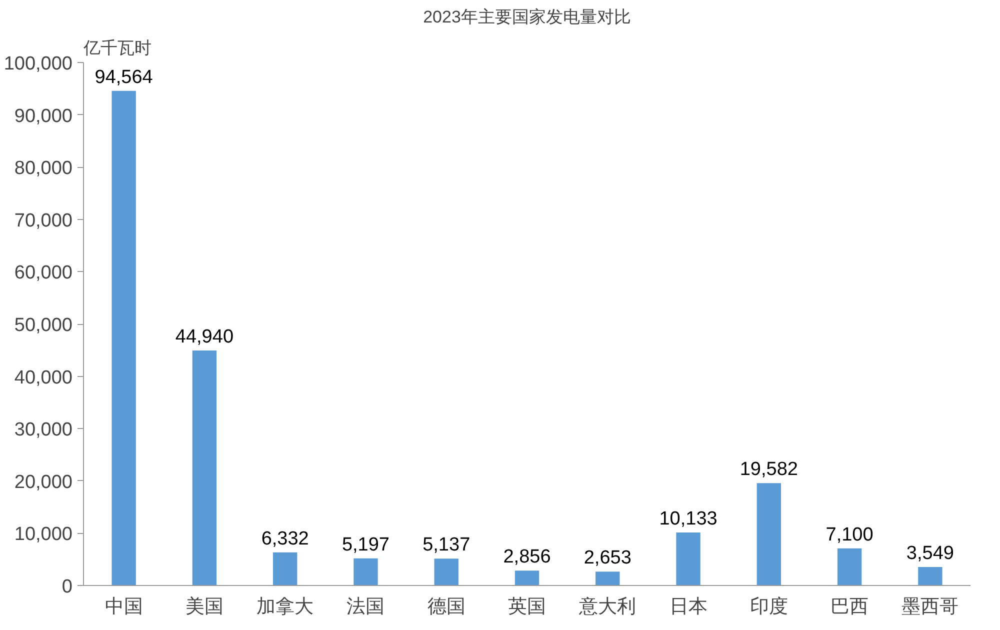 The image size is (1000, 630). I want to click on x-tick-label: 墨西哥, so click(930, 607).